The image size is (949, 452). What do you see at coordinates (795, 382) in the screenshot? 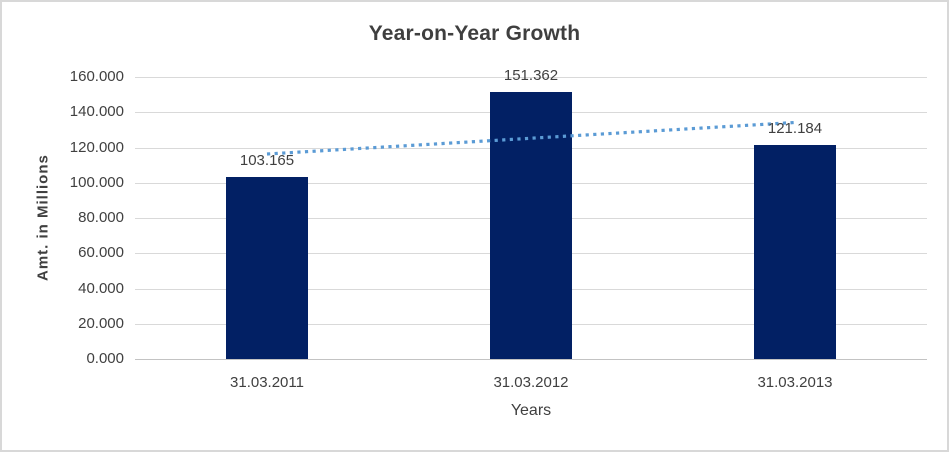
I see `x-tick-label: 31.03.2013` at bounding box center [795, 382].